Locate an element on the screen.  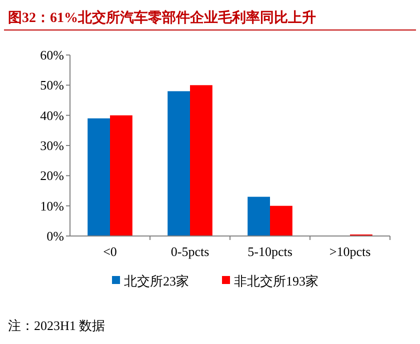
x-tick-label: <0 is located at coordinates (110, 251).